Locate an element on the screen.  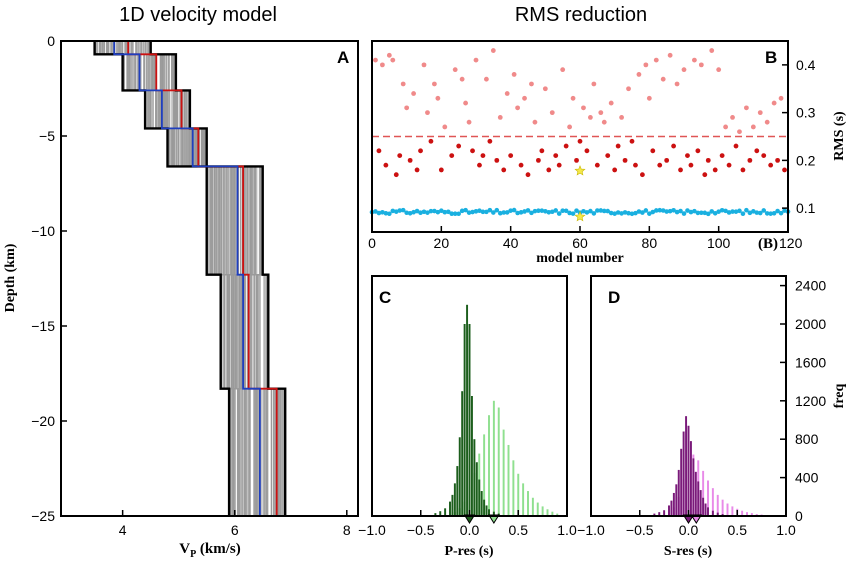
y-tick-label: 1200 is located at coordinates (810, 401).